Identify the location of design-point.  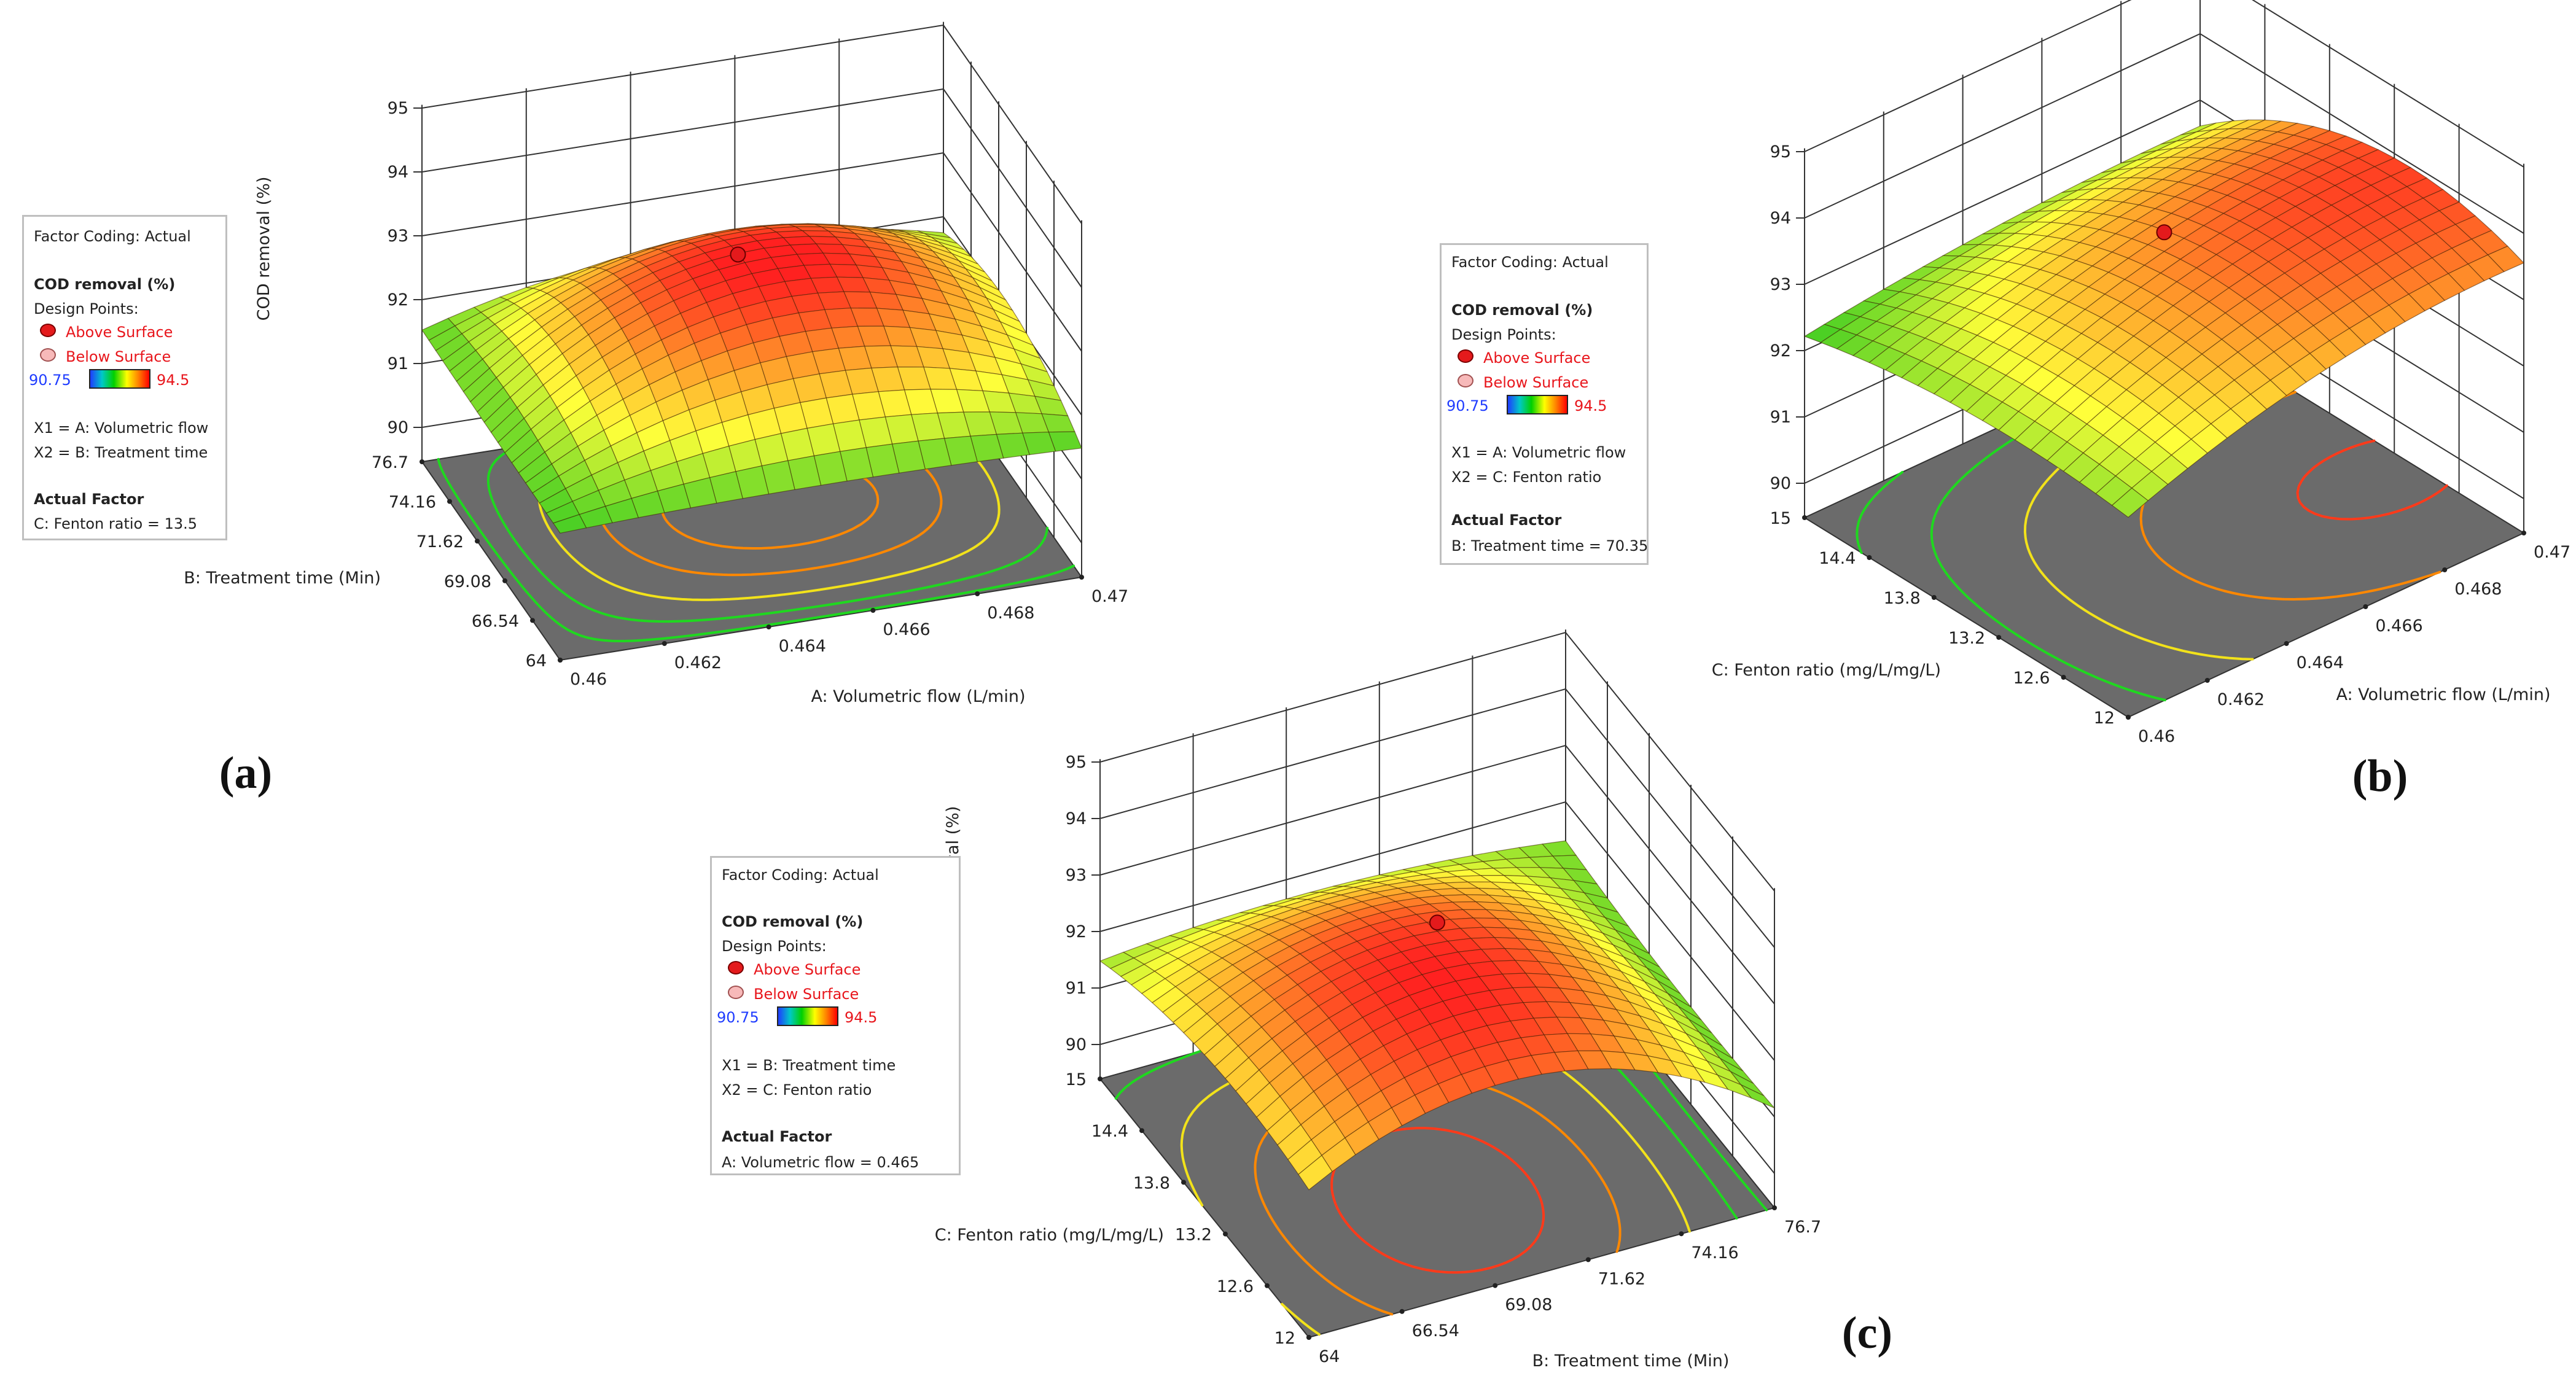
(1437, 922).